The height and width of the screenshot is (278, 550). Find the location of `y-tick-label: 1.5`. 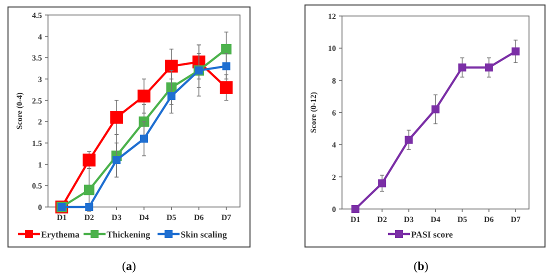

y-tick-label: 1.5 is located at coordinates (37, 143).